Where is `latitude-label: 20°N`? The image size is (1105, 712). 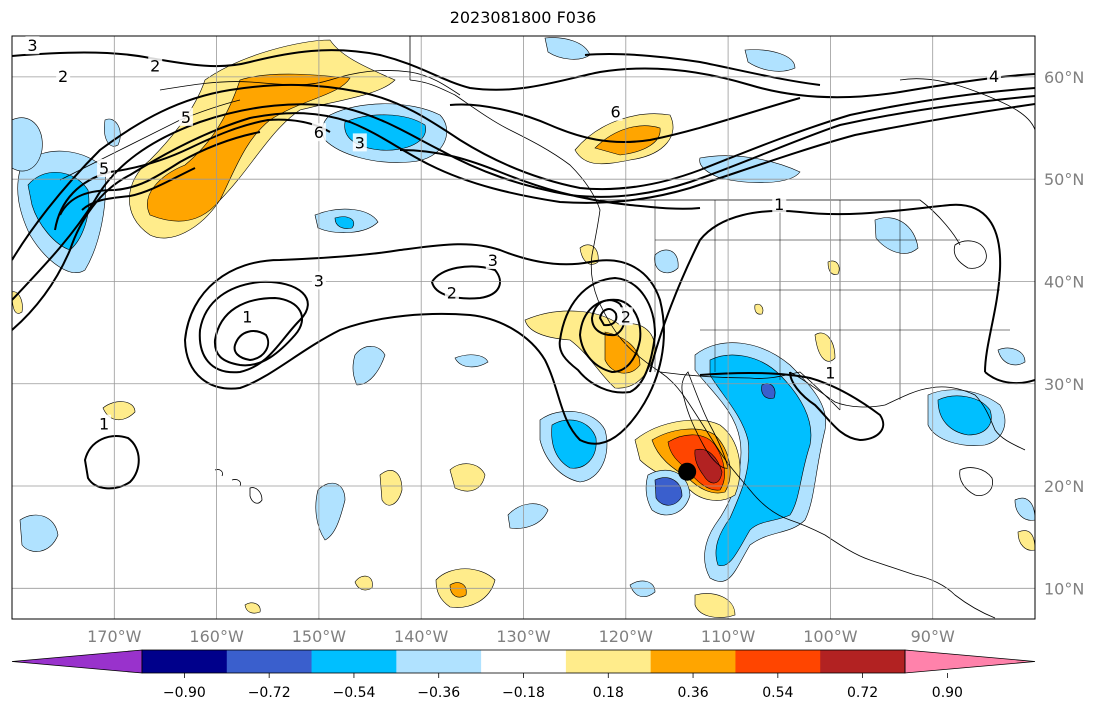 latitude-label: 20°N is located at coordinates (1064, 486).